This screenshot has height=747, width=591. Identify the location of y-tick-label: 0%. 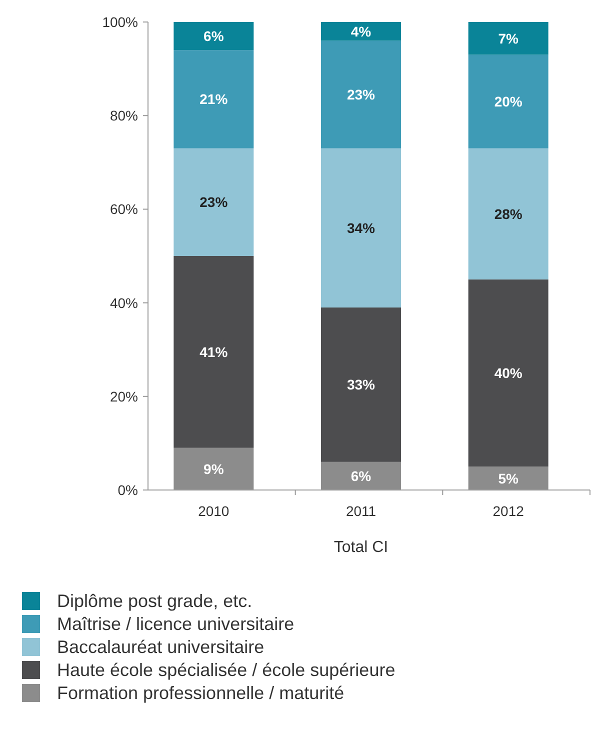
(128, 490).